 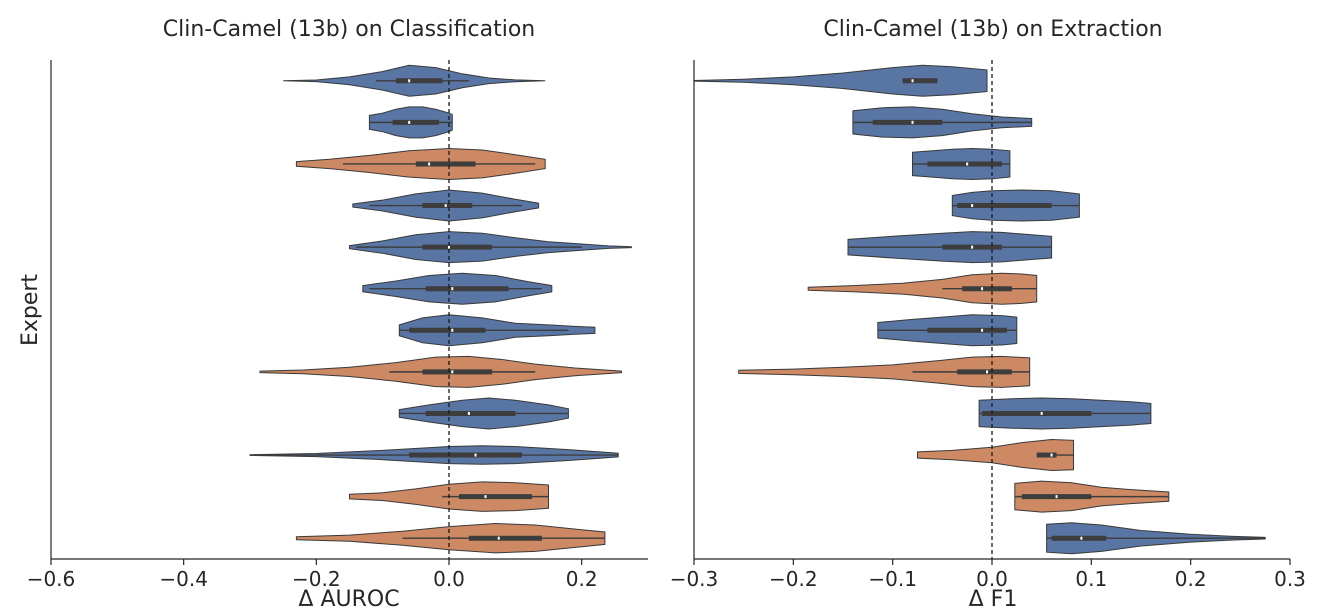 I want to click on x-tick-label: 0.3, so click(x=1290, y=579).